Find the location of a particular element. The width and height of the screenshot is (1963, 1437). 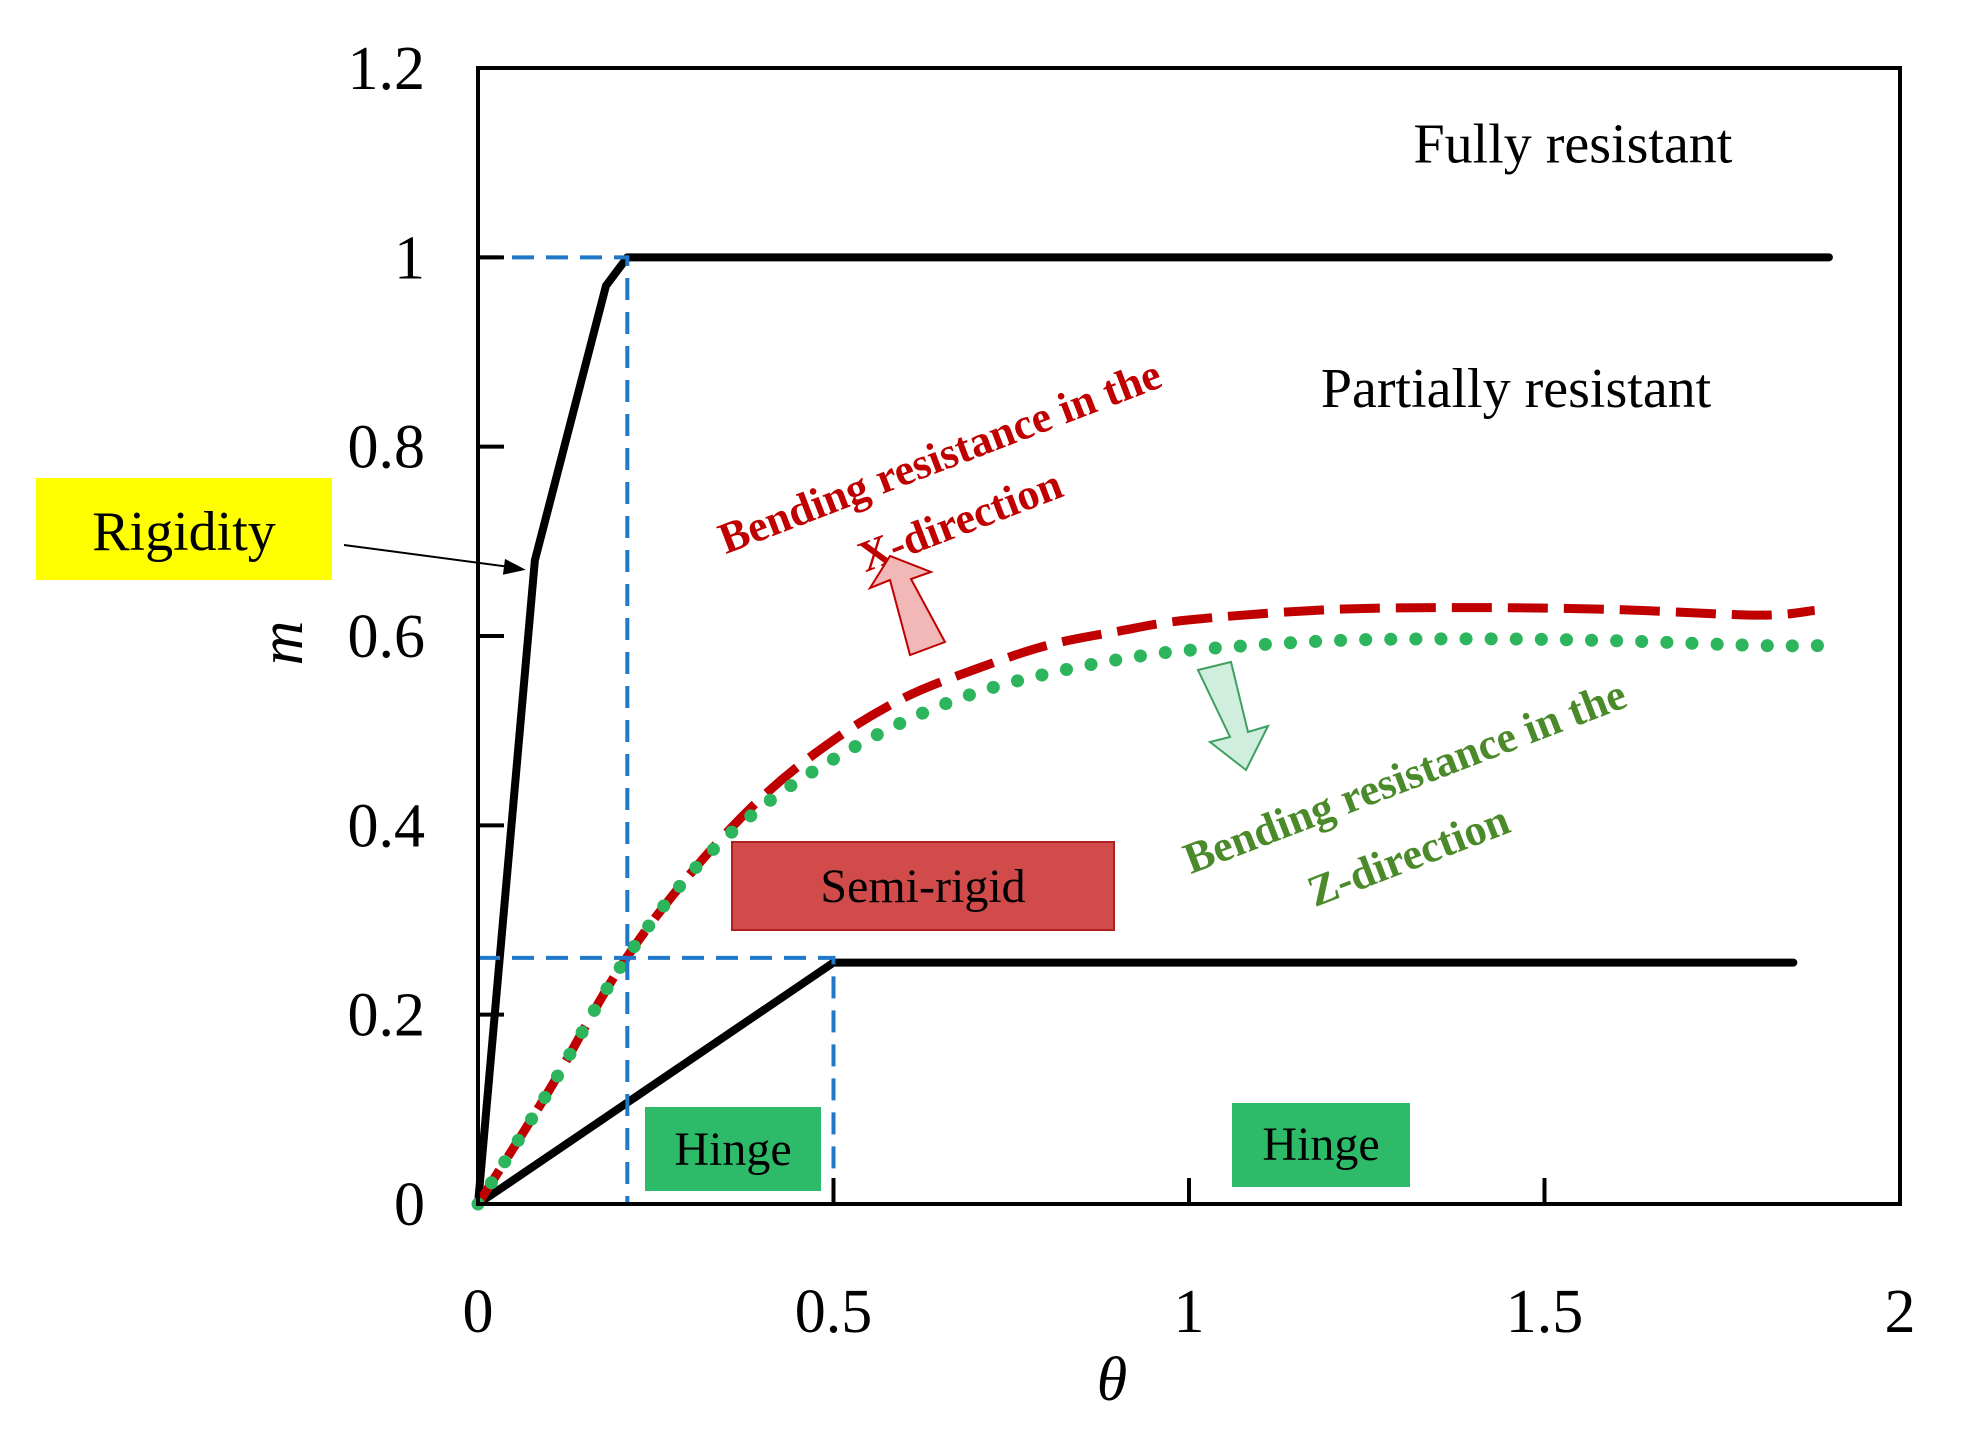

rigidity-arrow is located at coordinates (429, 556).